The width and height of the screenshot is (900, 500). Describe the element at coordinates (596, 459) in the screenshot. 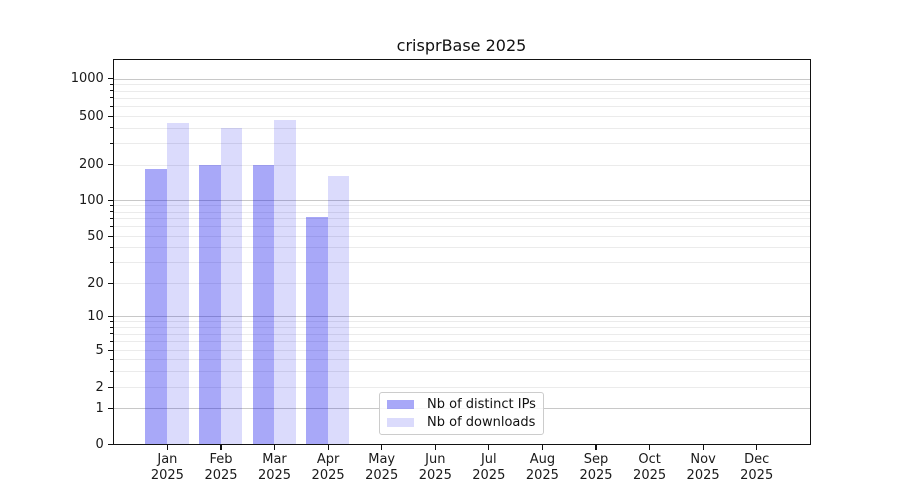

I see `x-tick-month: Sep` at that location.